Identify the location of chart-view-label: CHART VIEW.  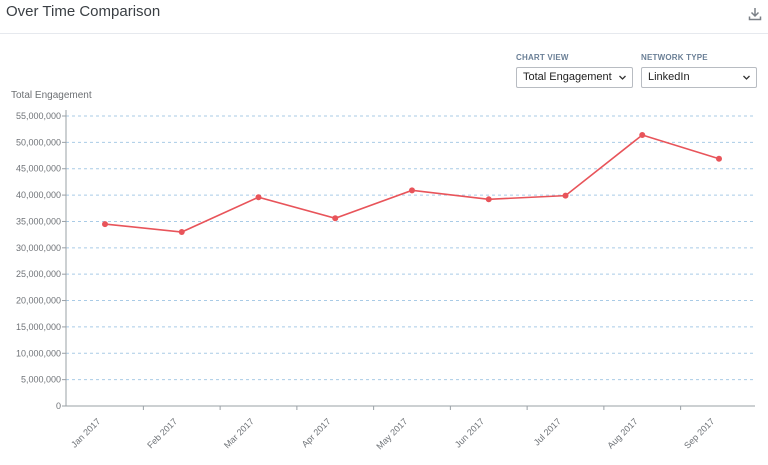
(542, 57).